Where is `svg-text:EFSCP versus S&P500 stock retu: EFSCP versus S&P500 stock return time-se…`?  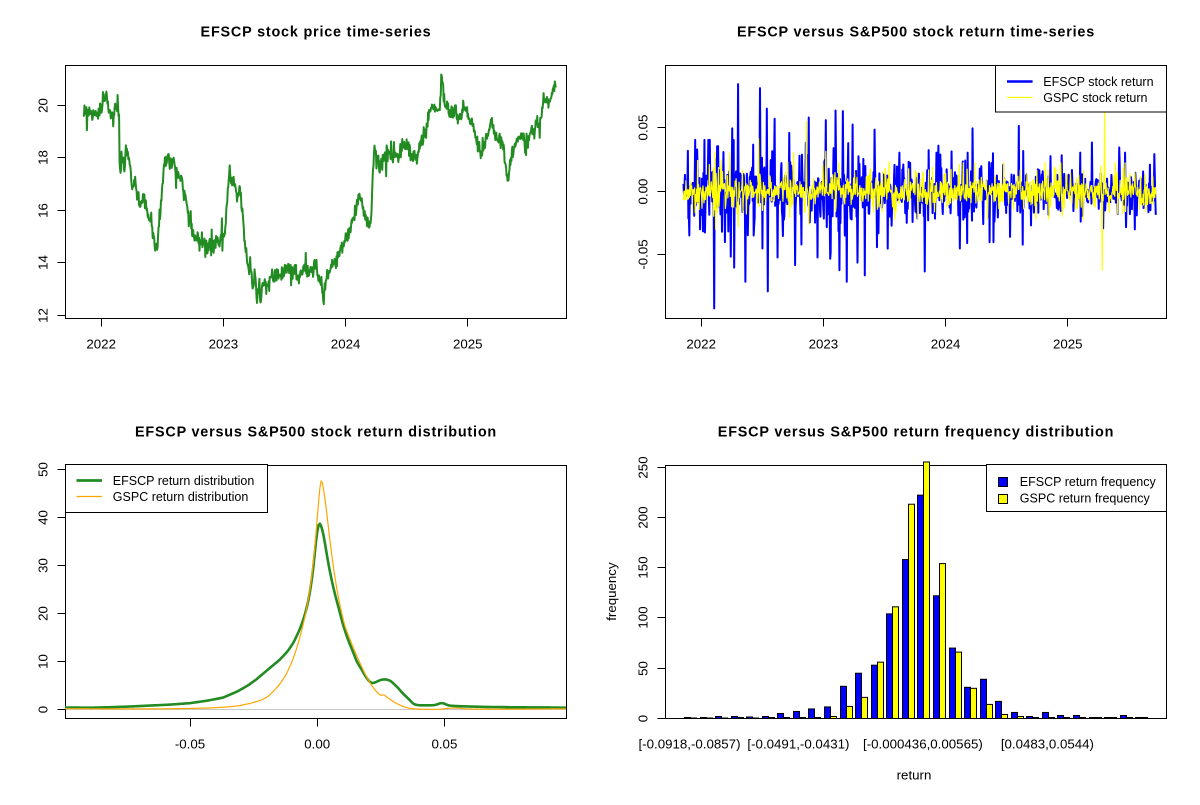 svg-text:EFSCP versus S&P500 stock retu: EFSCP versus S&P500 stock return time-se… is located at coordinates (916, 33).